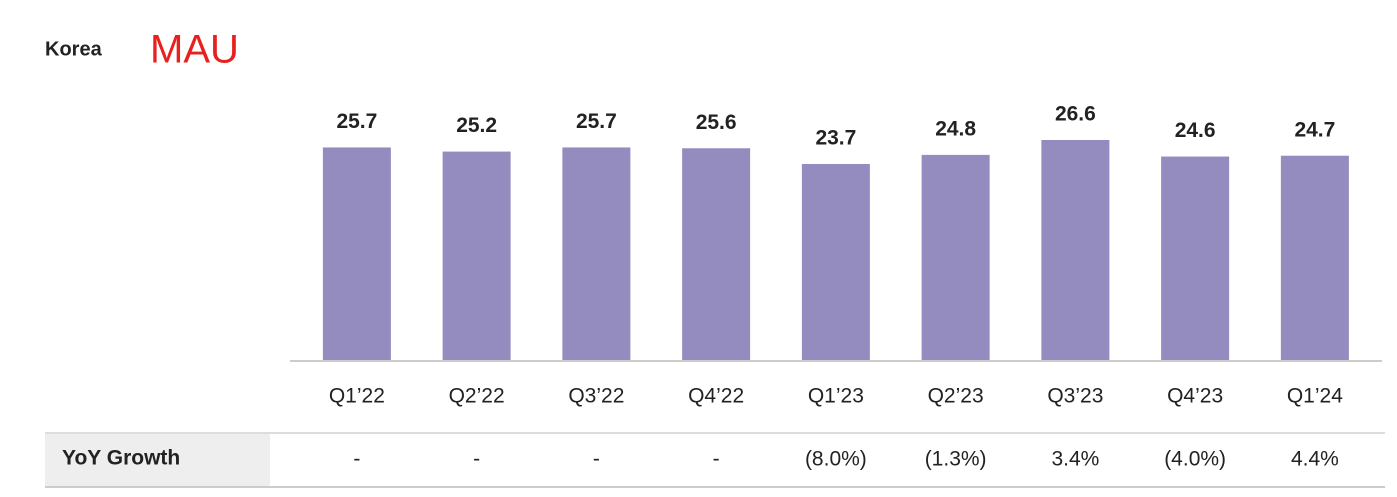  Describe the element at coordinates (1315, 396) in the screenshot. I see `x-tick-label: Q1’24` at that location.